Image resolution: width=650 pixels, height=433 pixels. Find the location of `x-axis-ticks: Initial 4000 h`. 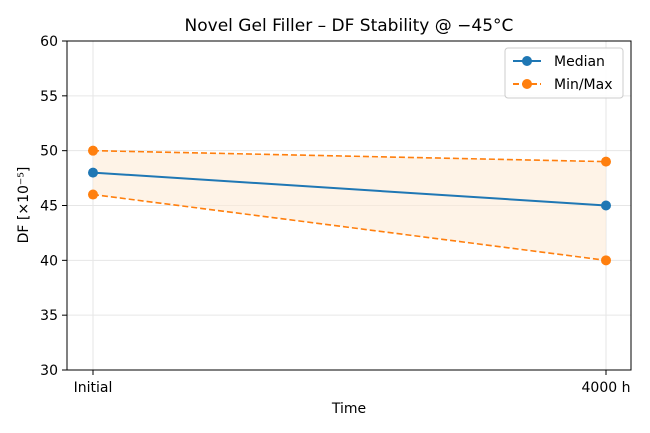

x-axis-ticks: Initial 4000 h is located at coordinates (352, 383).